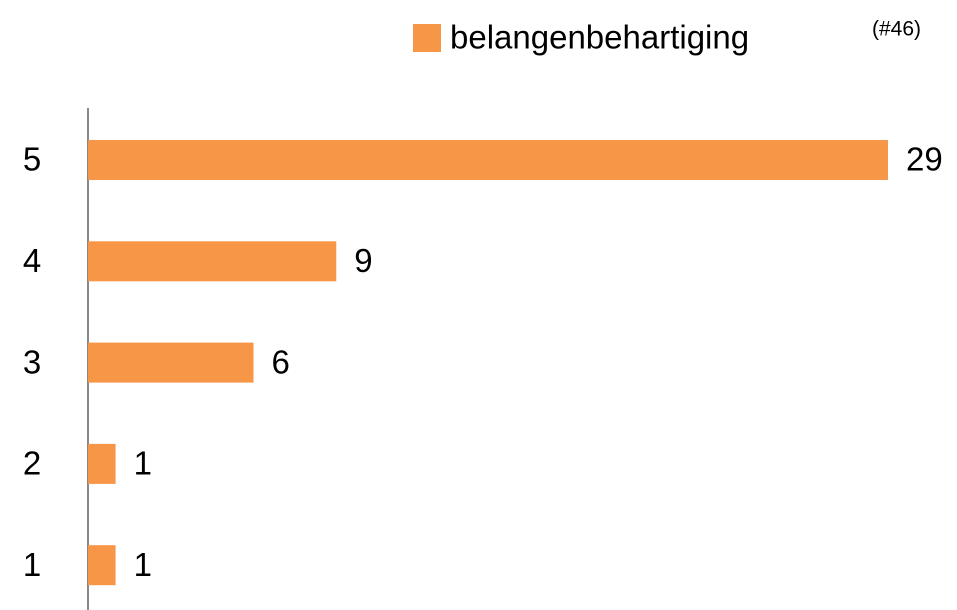  I want to click on legend-note: (#46), so click(896, 29).